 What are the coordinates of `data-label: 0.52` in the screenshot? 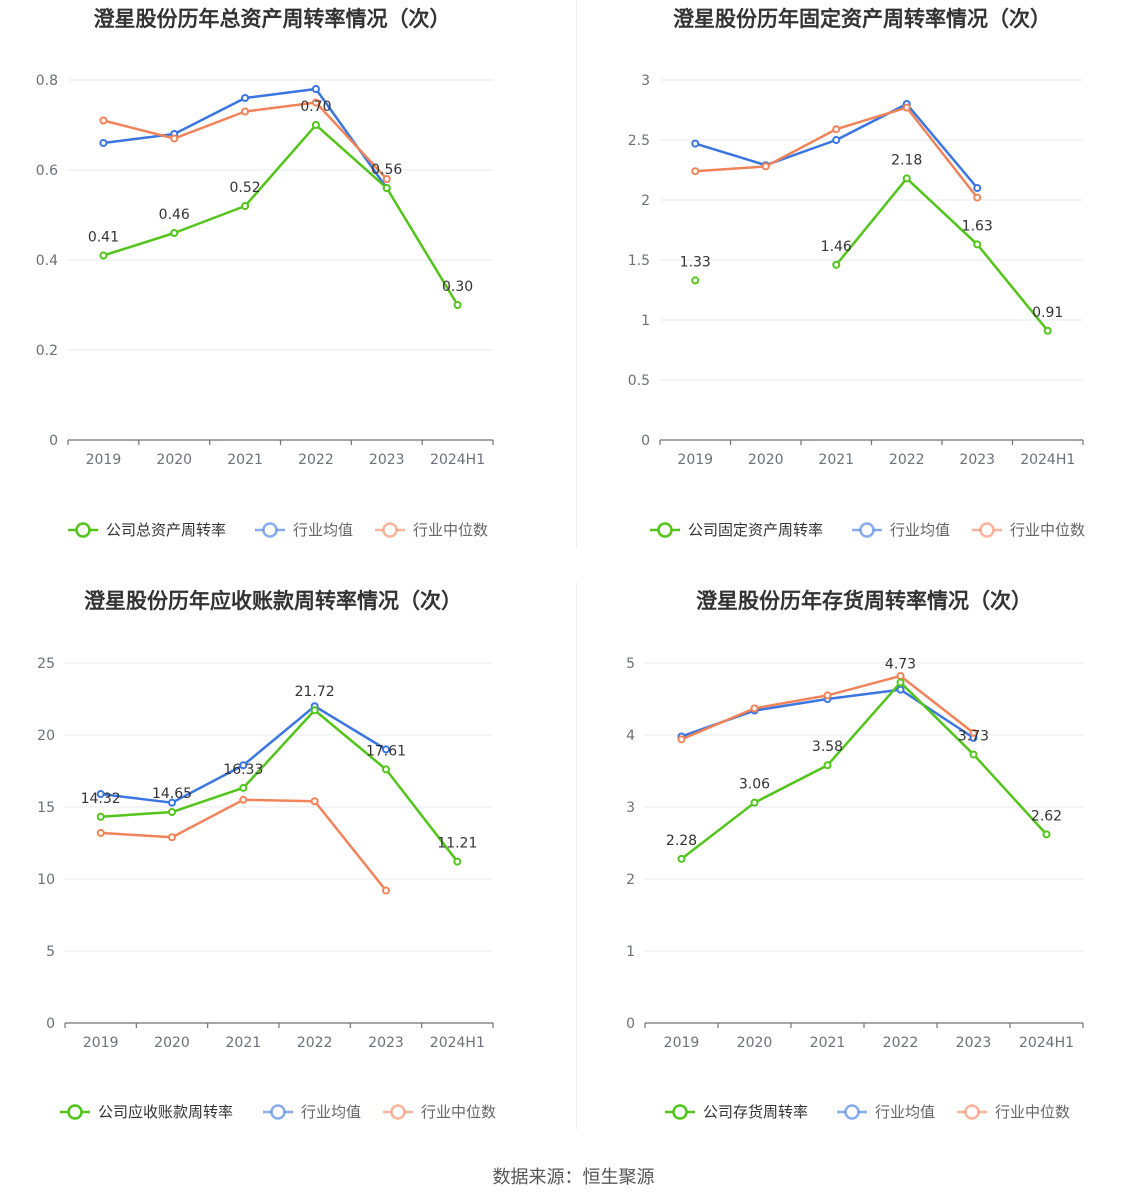 It's located at (244, 188).